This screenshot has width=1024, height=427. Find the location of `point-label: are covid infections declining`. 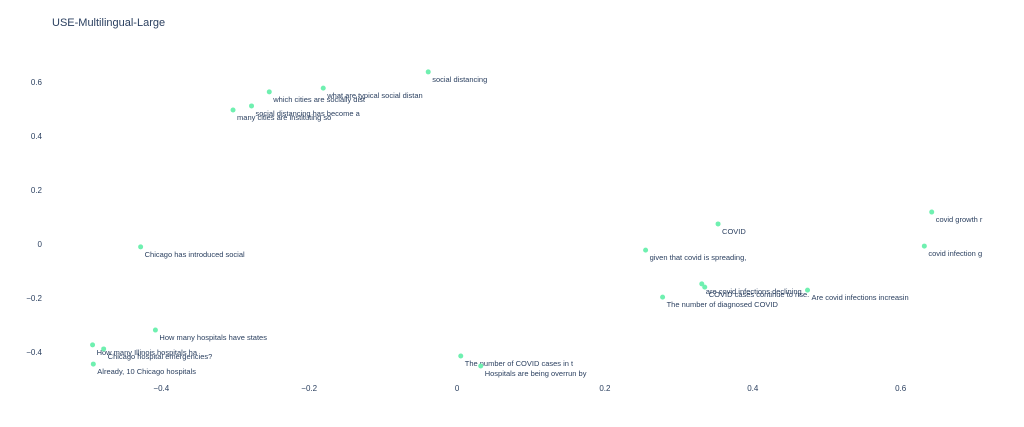

point-label: are covid infections declining is located at coordinates (754, 291).